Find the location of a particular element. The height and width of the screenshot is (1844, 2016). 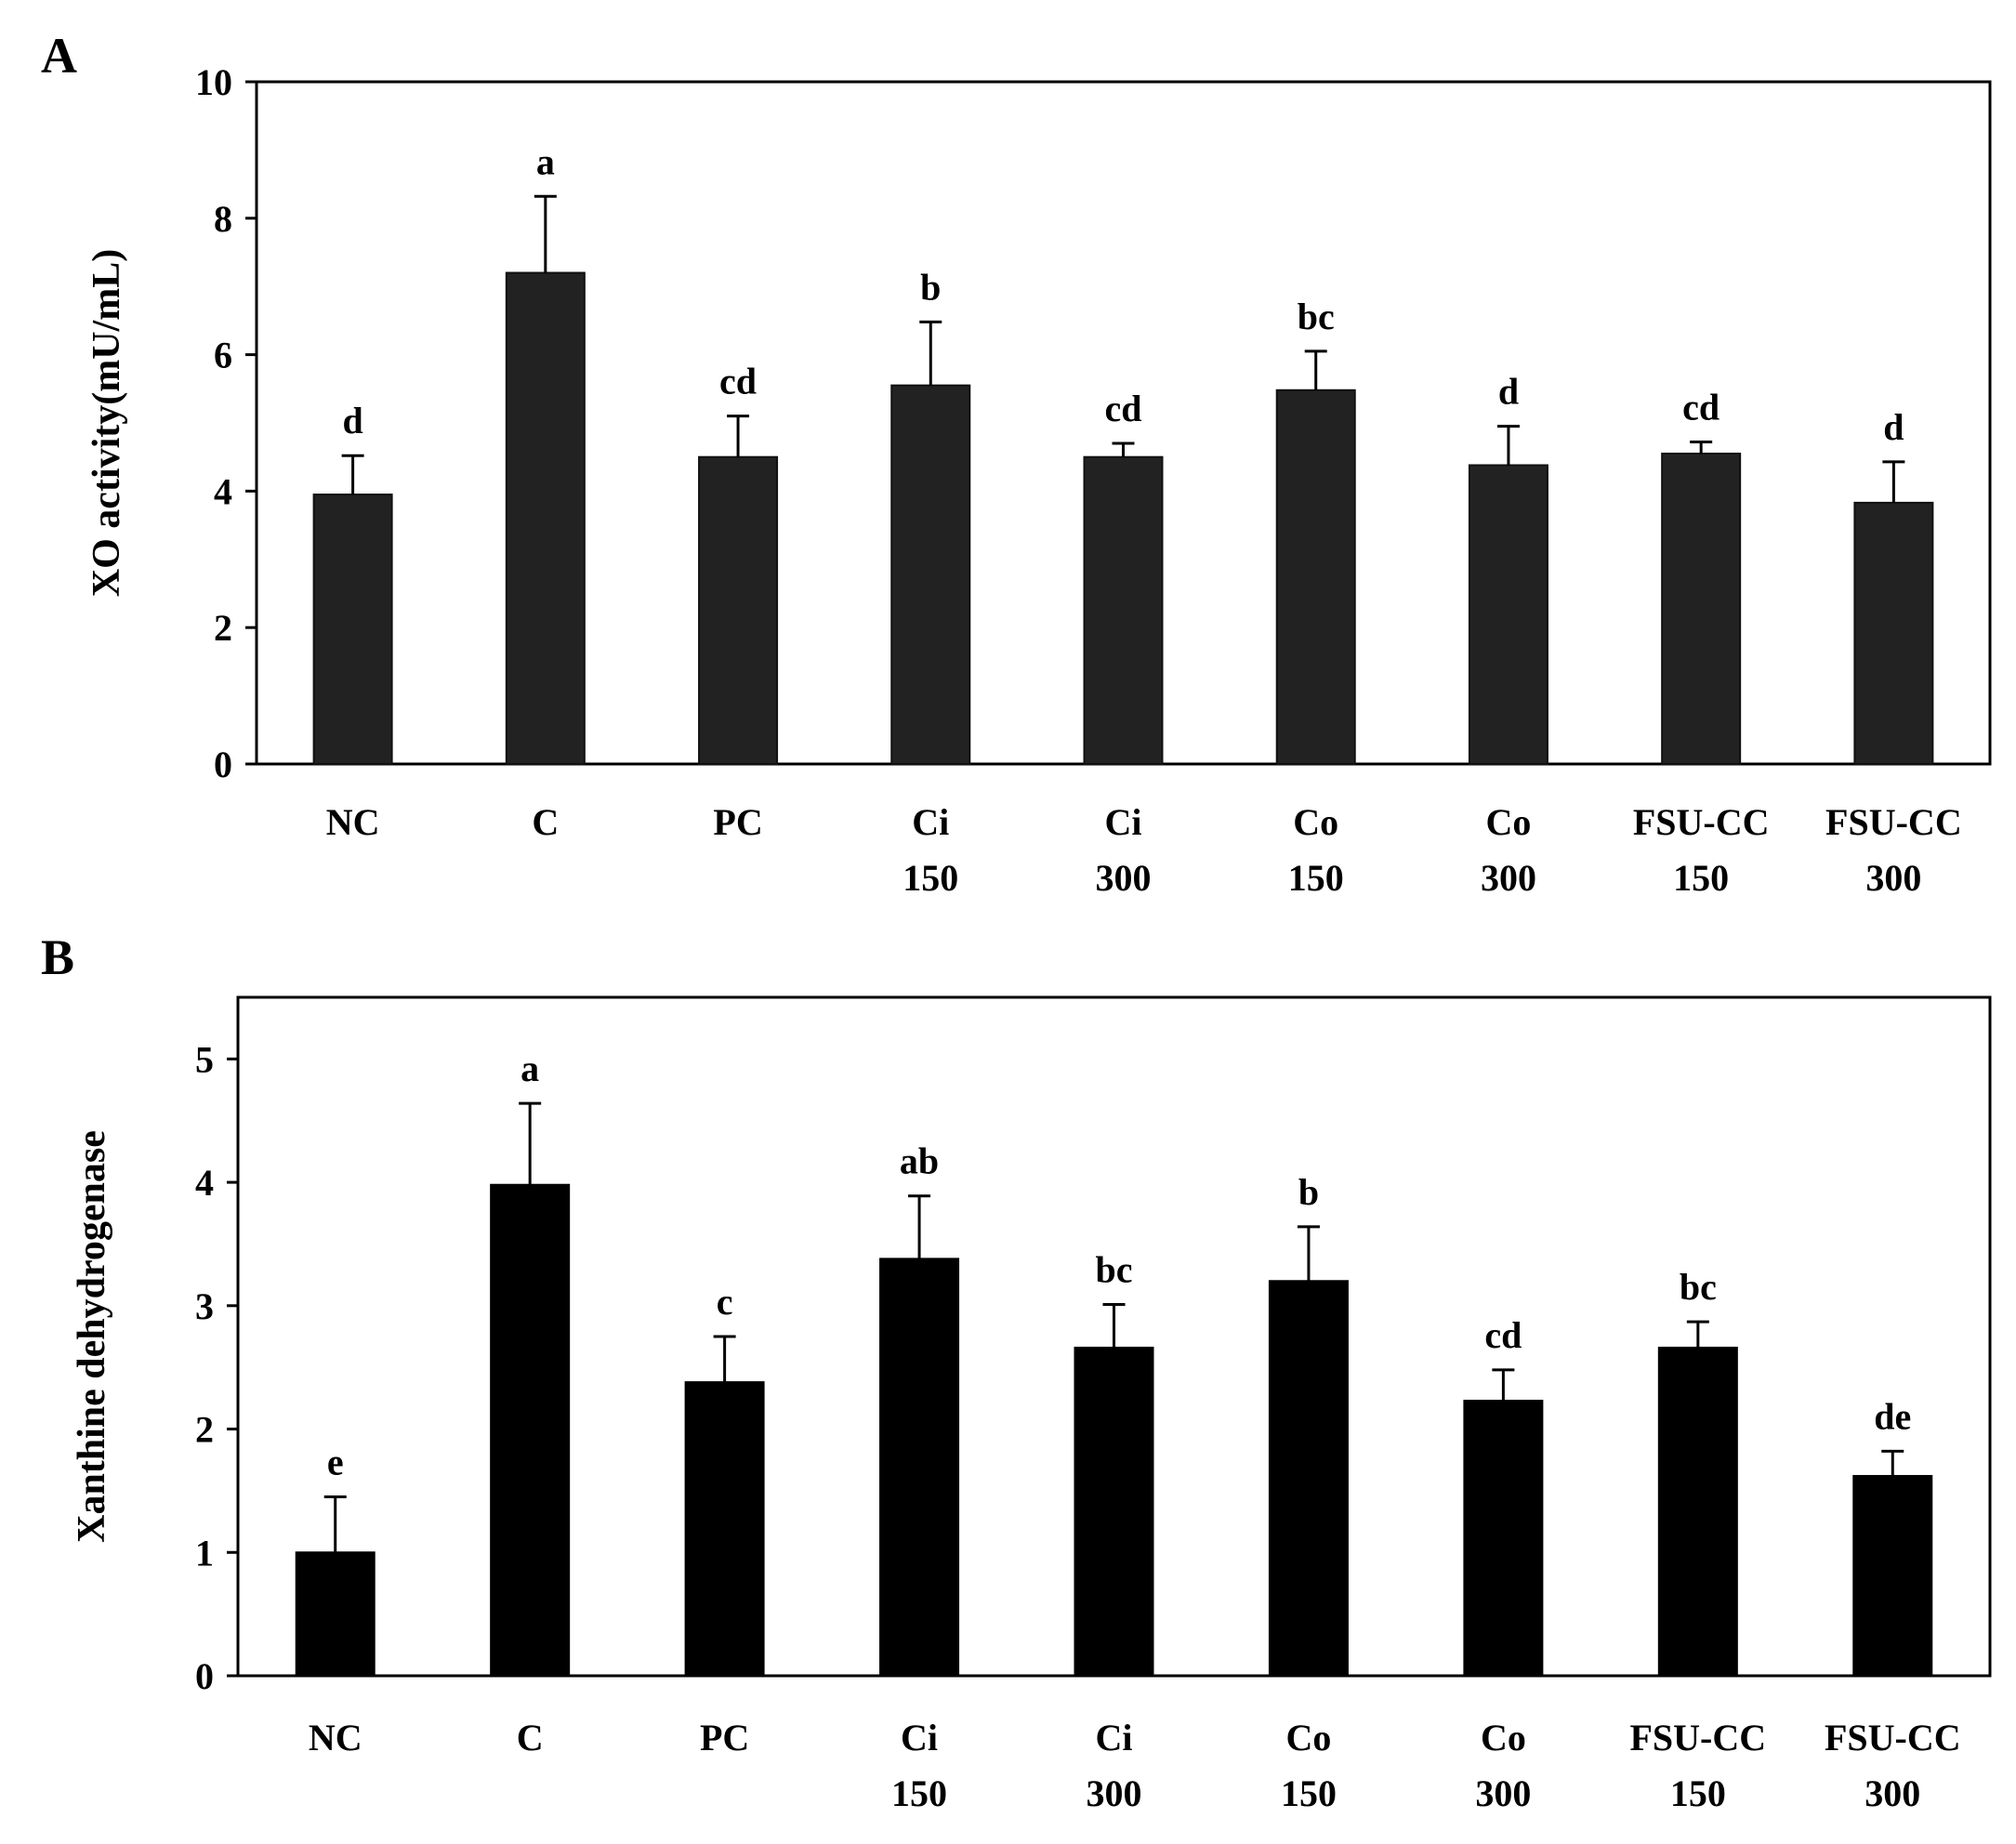

y-tick-label-a: 2 is located at coordinates (223, 628).